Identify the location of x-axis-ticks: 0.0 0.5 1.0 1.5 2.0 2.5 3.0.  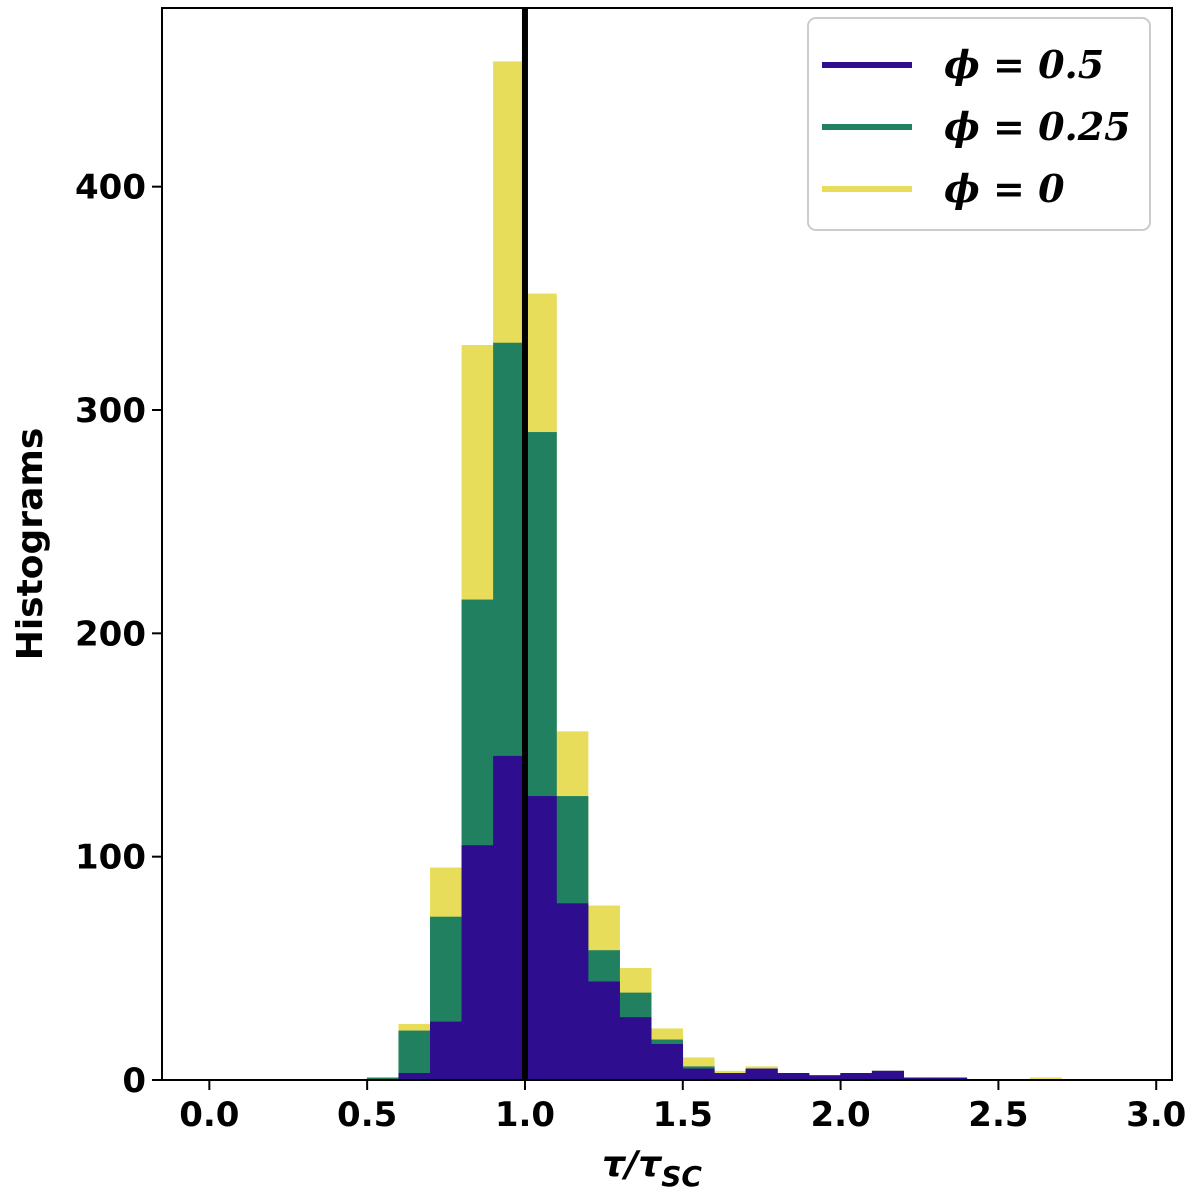
(682, 1107).